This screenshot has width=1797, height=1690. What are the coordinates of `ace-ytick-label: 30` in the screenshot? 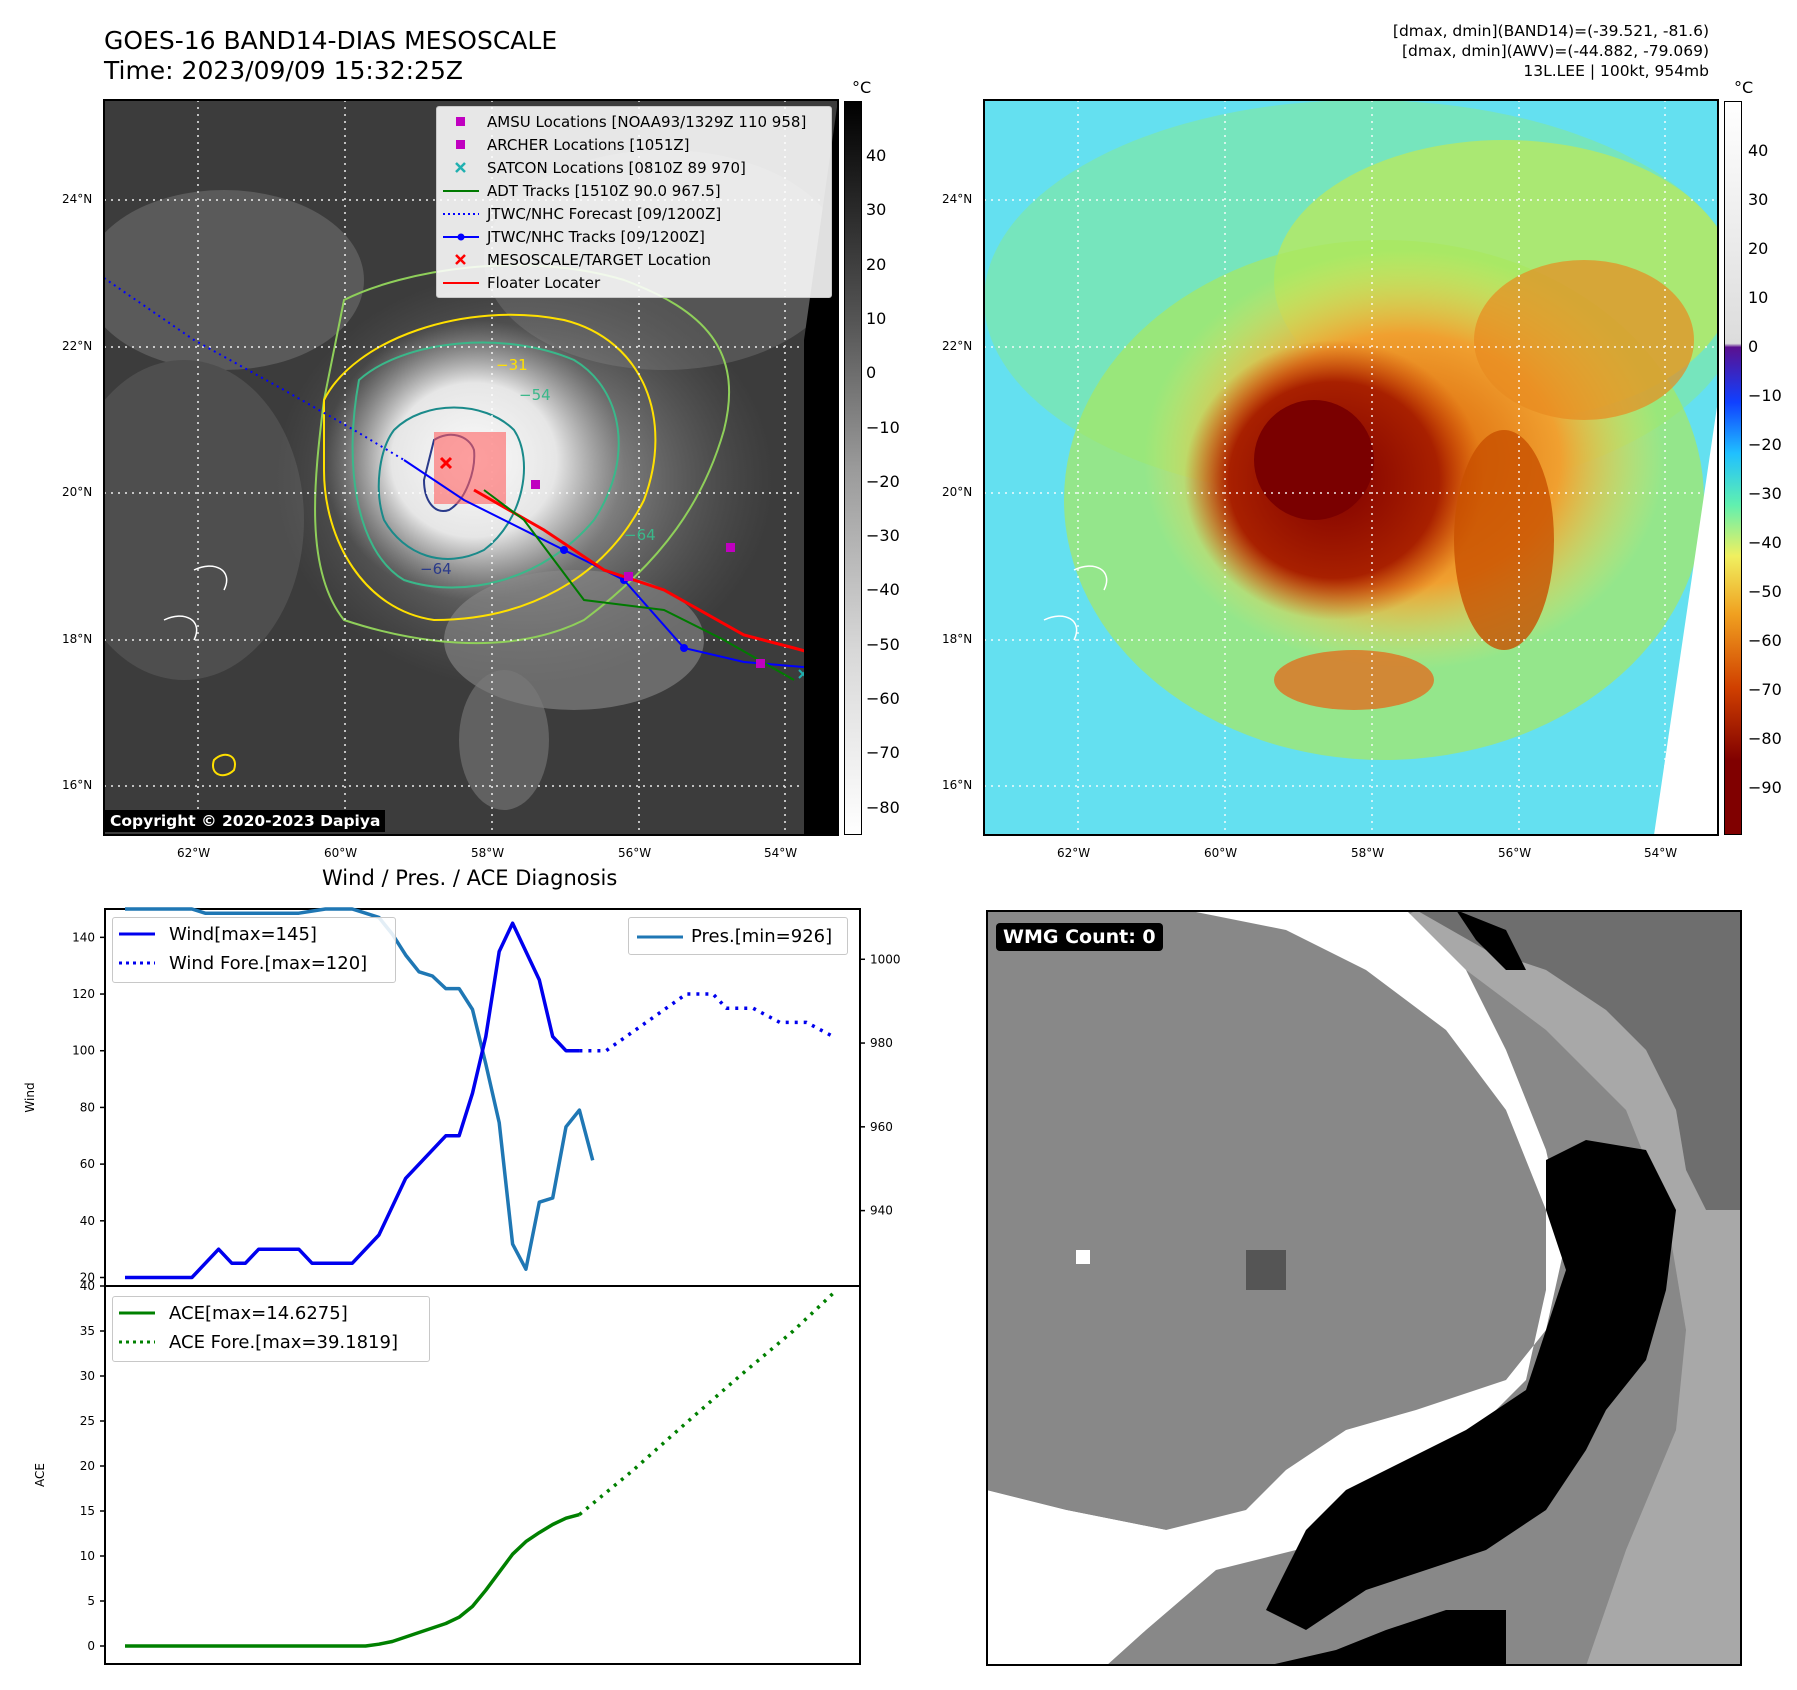 It's located at (87, 1376).